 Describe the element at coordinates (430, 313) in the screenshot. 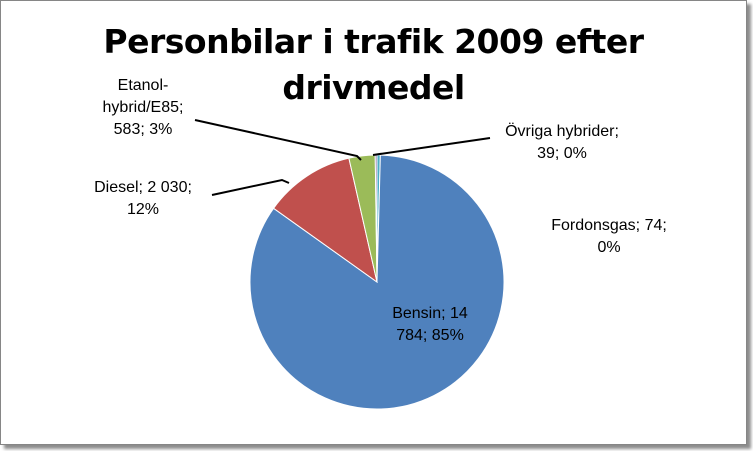

I see `data-label-line: Bensin; 14` at that location.